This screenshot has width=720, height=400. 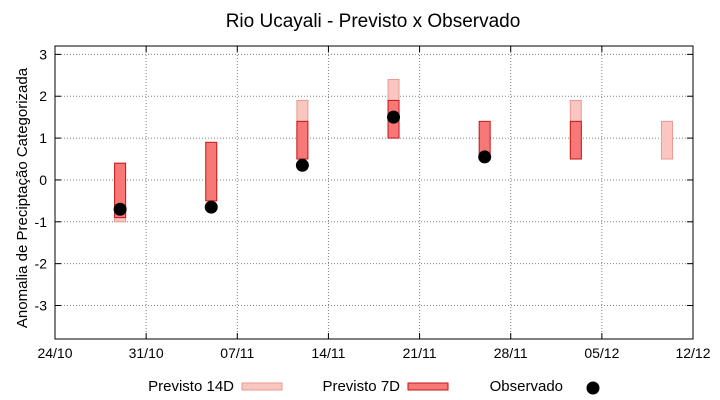 What do you see at coordinates (146, 353) in the screenshot?
I see `x-tick-label: 31/10` at bounding box center [146, 353].